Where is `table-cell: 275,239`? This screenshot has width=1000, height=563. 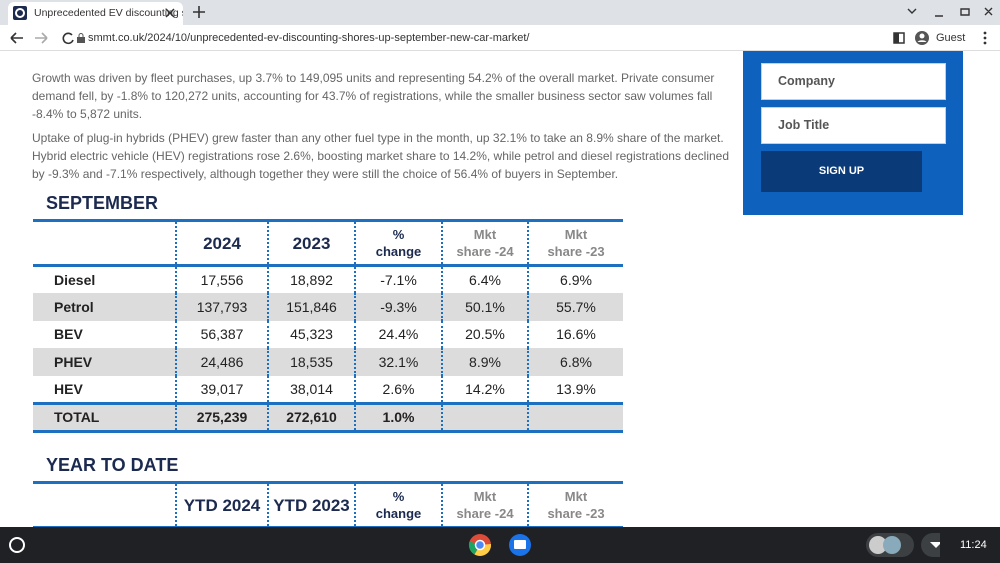
table-cell: 275,239 is located at coordinates (221, 417).